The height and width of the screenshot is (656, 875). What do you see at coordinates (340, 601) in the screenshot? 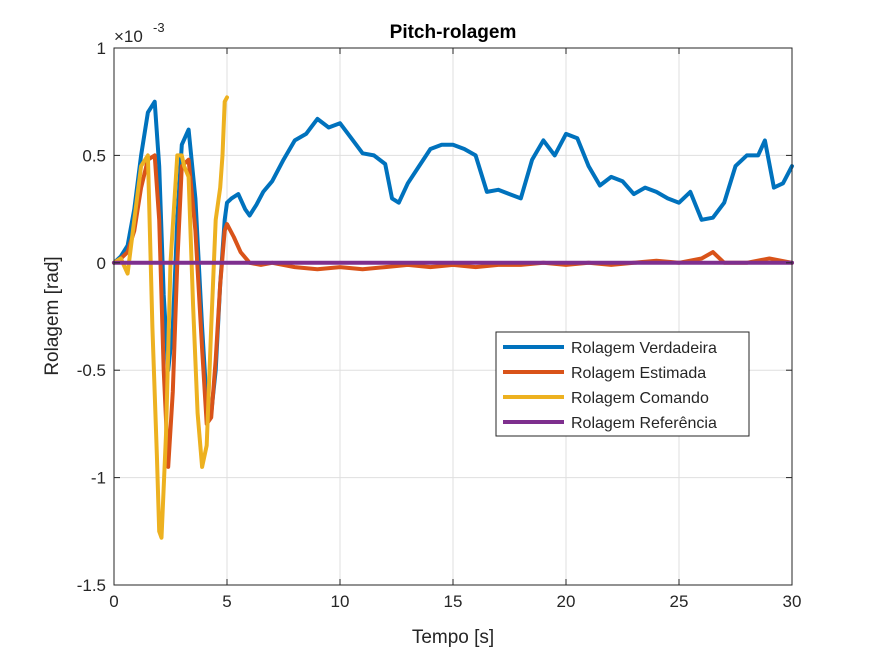
I see `x-tick-label: 10` at bounding box center [340, 601].